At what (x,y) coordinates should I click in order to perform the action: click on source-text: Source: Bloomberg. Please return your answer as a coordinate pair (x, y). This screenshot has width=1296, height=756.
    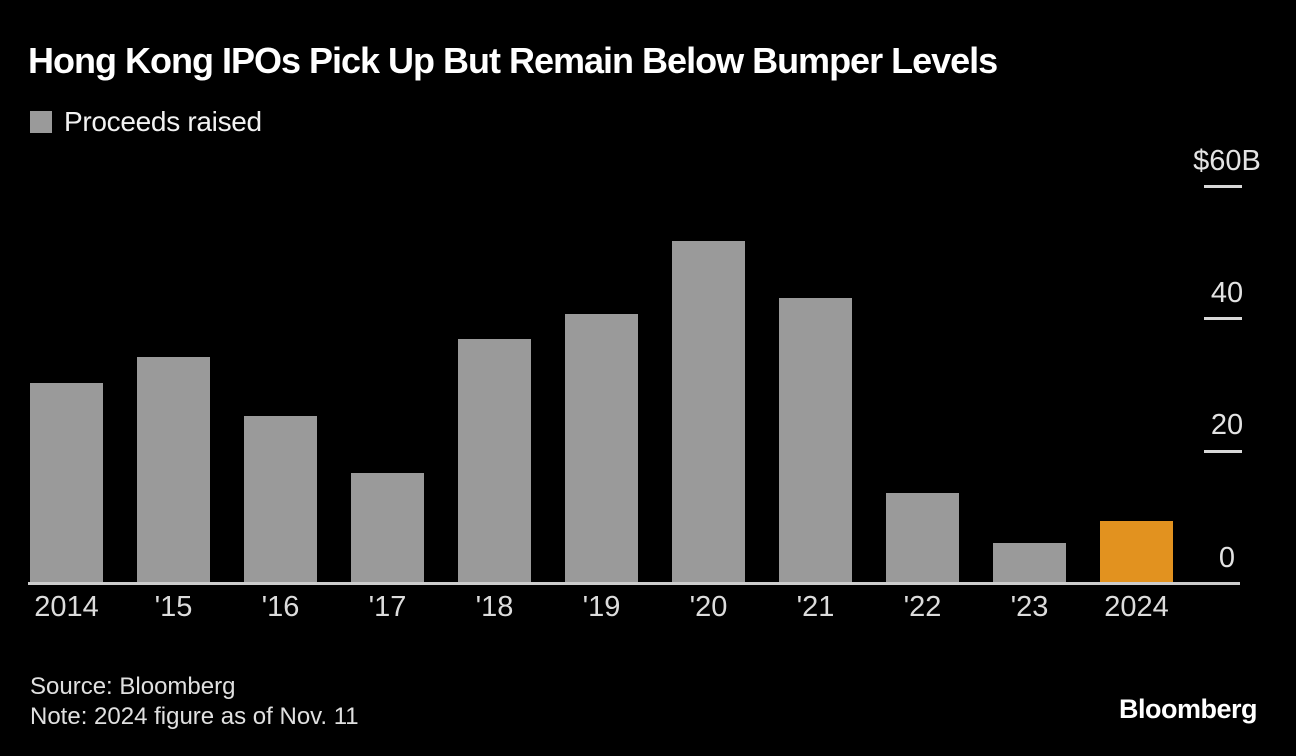
    Looking at the image, I should click on (133, 686).